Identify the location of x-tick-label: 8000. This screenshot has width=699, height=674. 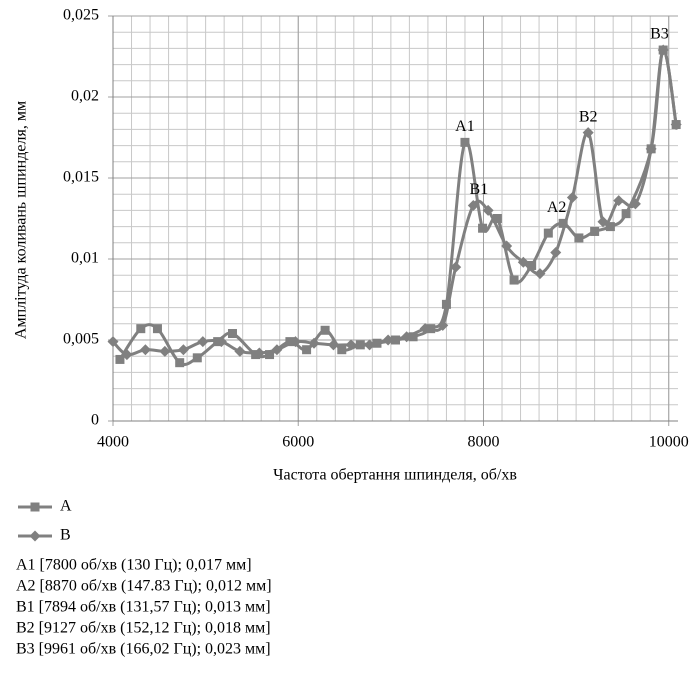
(483, 442).